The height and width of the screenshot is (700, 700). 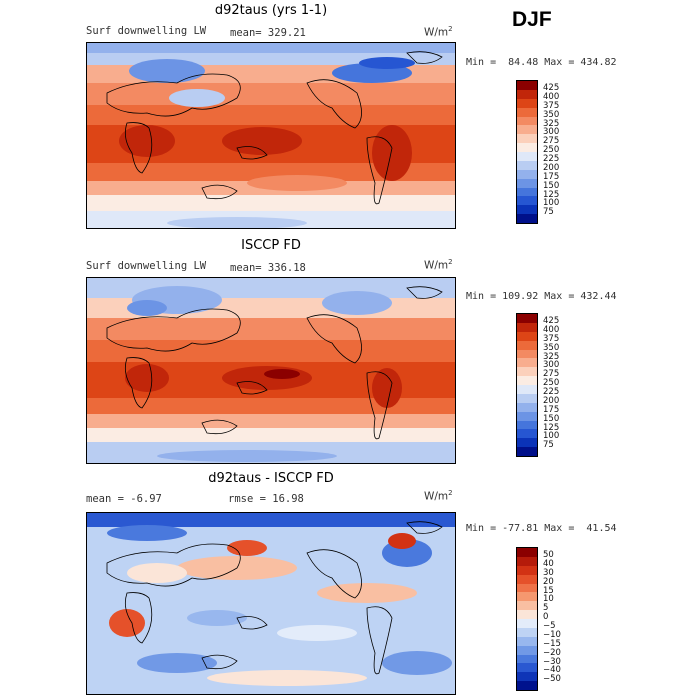 I want to click on panel3-colorbar-labels: 50 40 30 20 15 10 5 0 −5 −10 −15 −20 −30 −40 −50, so click(x=552, y=617).